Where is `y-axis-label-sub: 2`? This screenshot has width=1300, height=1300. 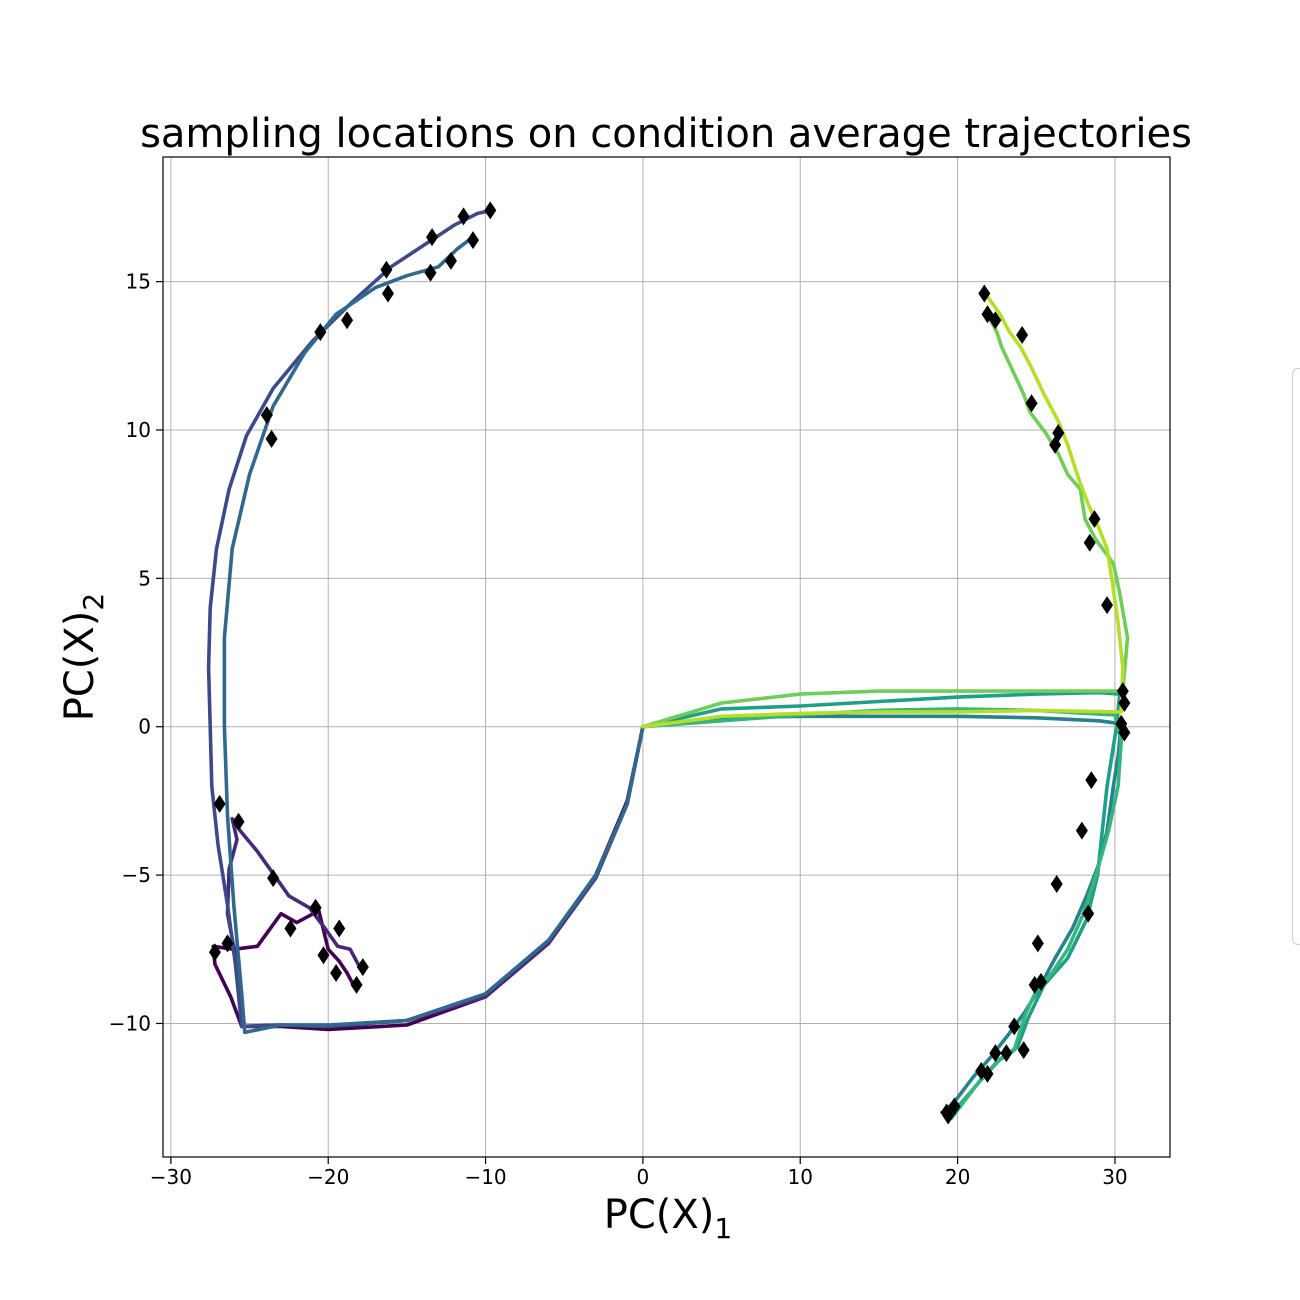
y-axis-label-sub: 2 is located at coordinates (93, 602).